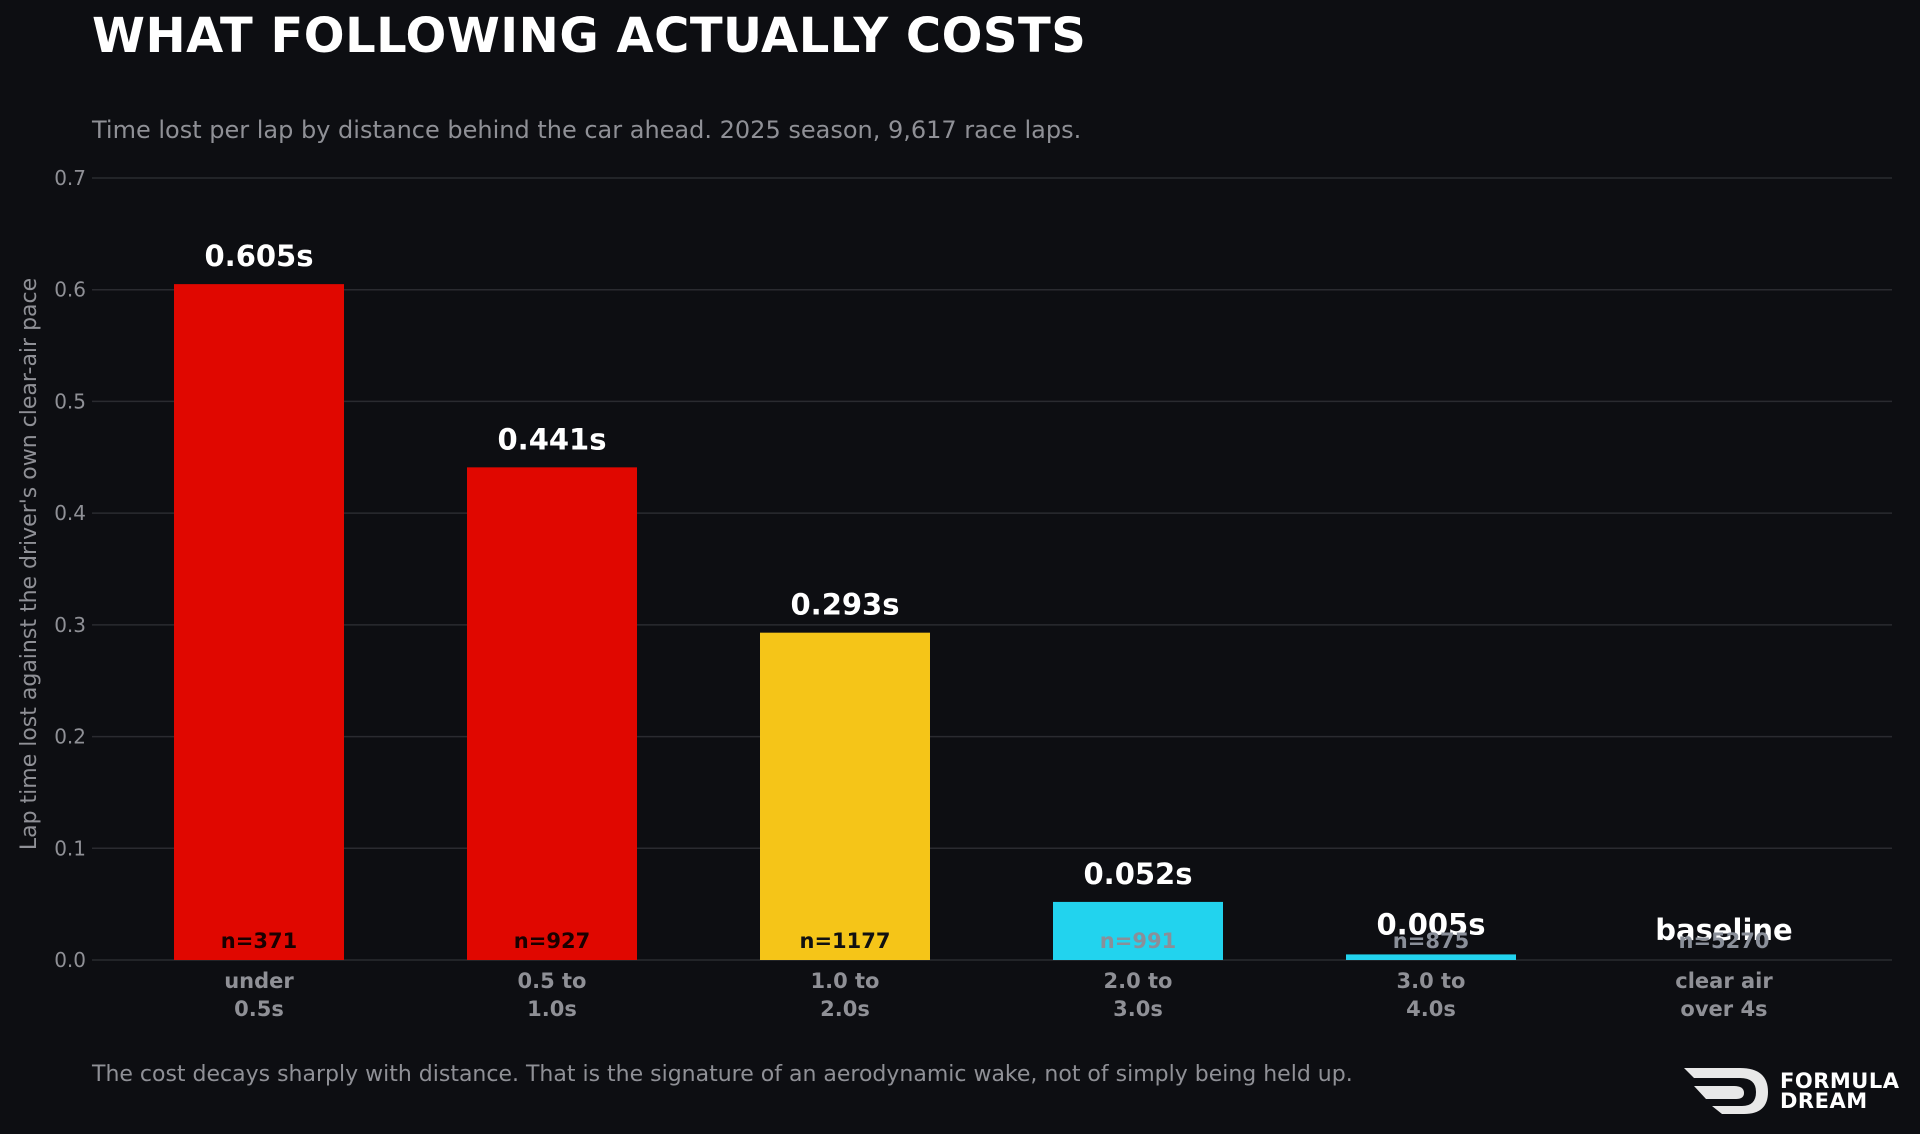  What do you see at coordinates (1431, 941) in the screenshot?
I see `bar-count-label: n=875` at bounding box center [1431, 941].